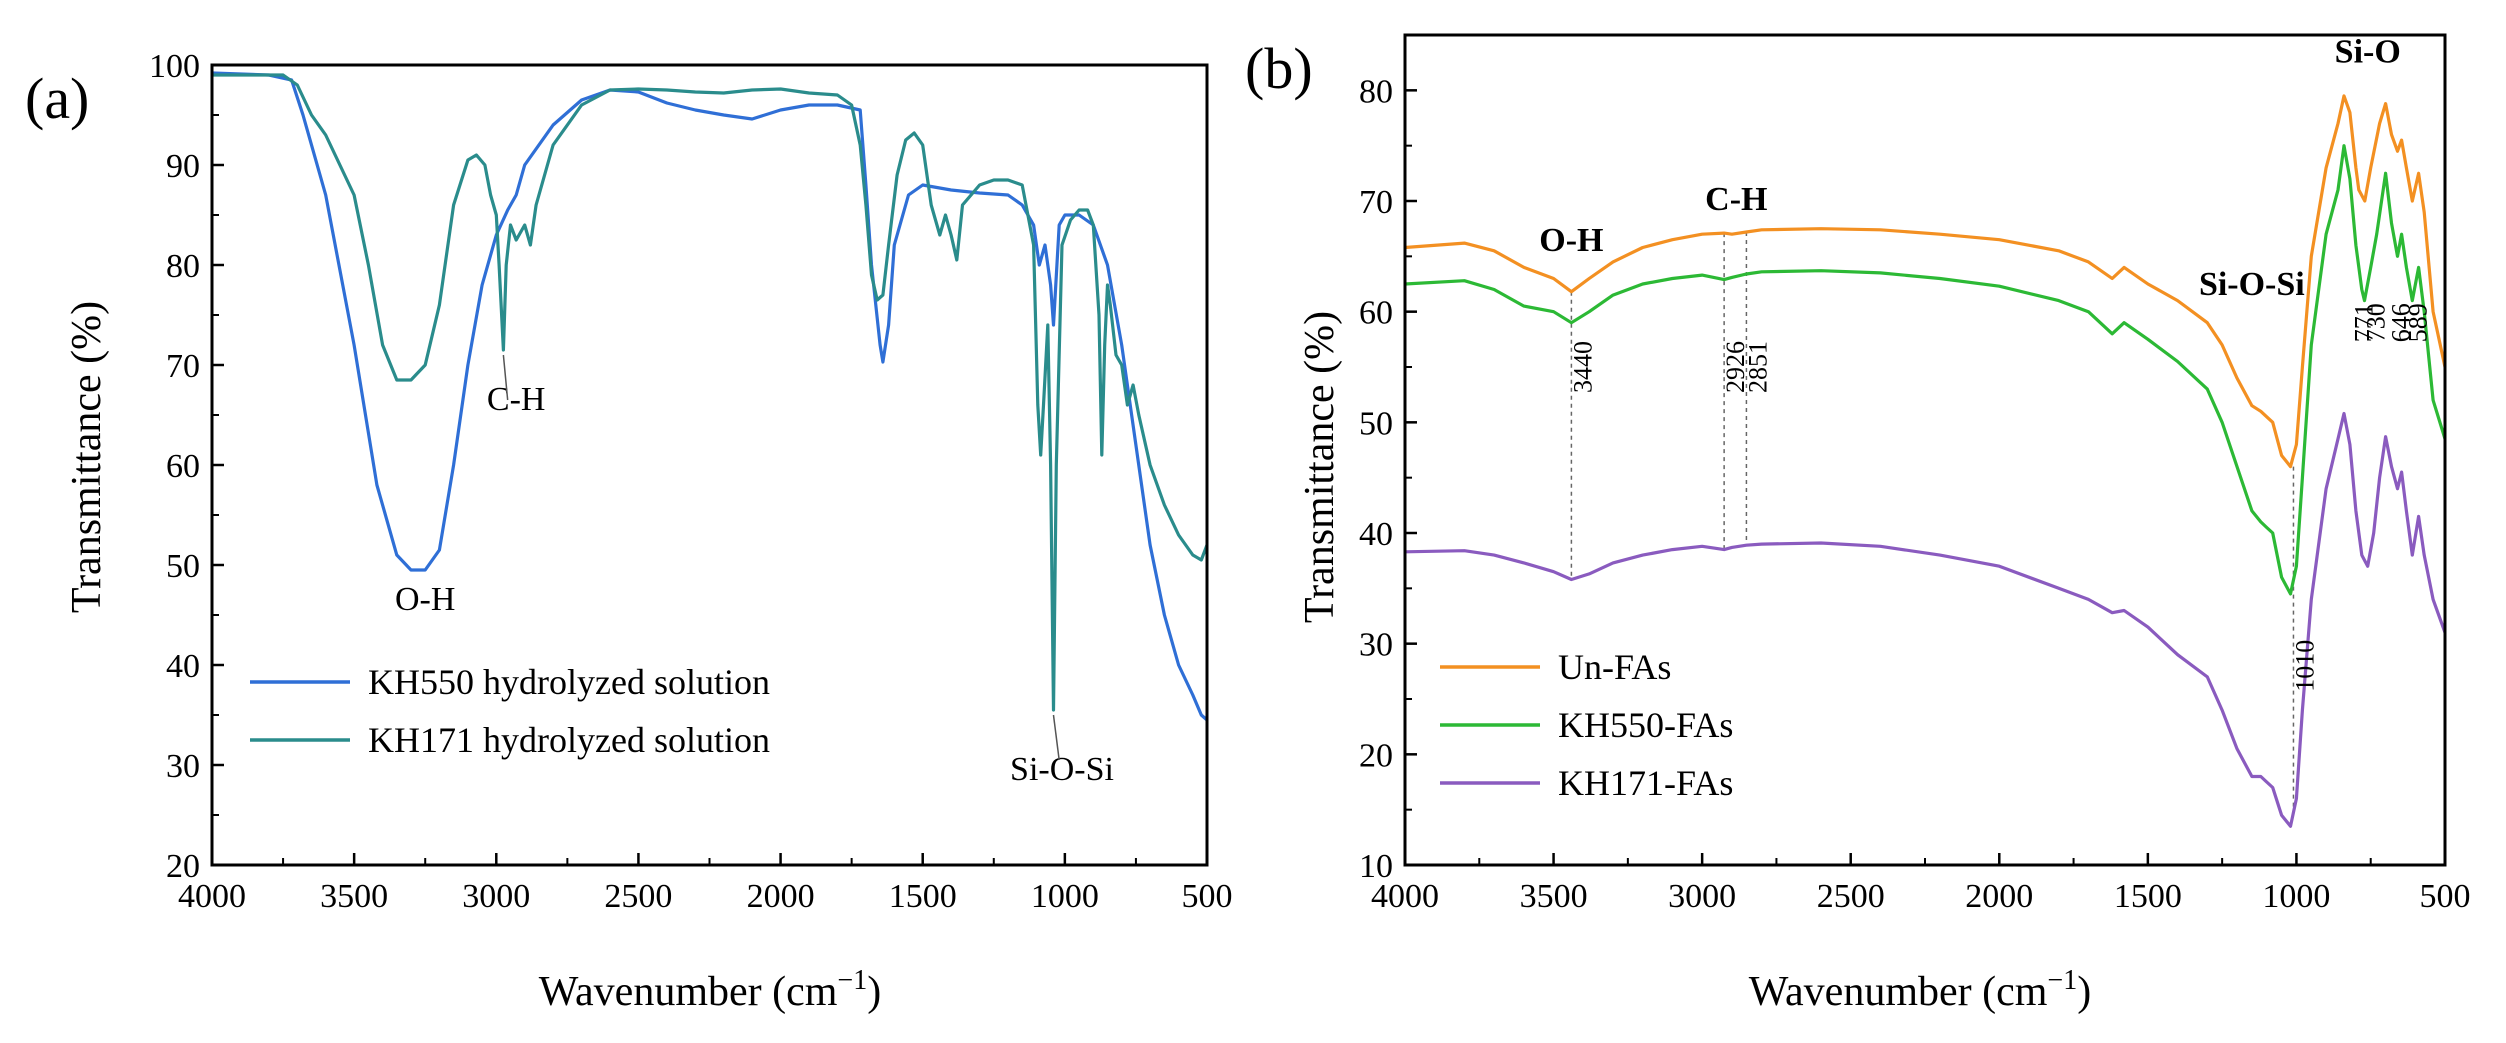  I want to click on panel-b-xlabel: Wavenumber (cm−1), so click(1920, 990).